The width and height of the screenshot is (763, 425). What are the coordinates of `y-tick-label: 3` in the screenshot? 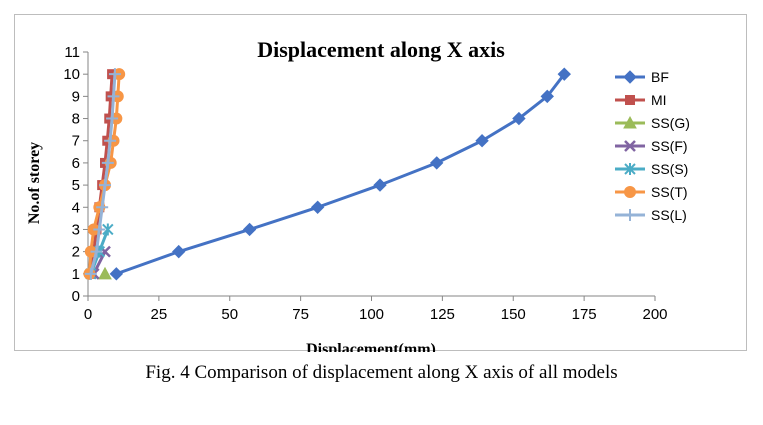 It's located at (76, 229).